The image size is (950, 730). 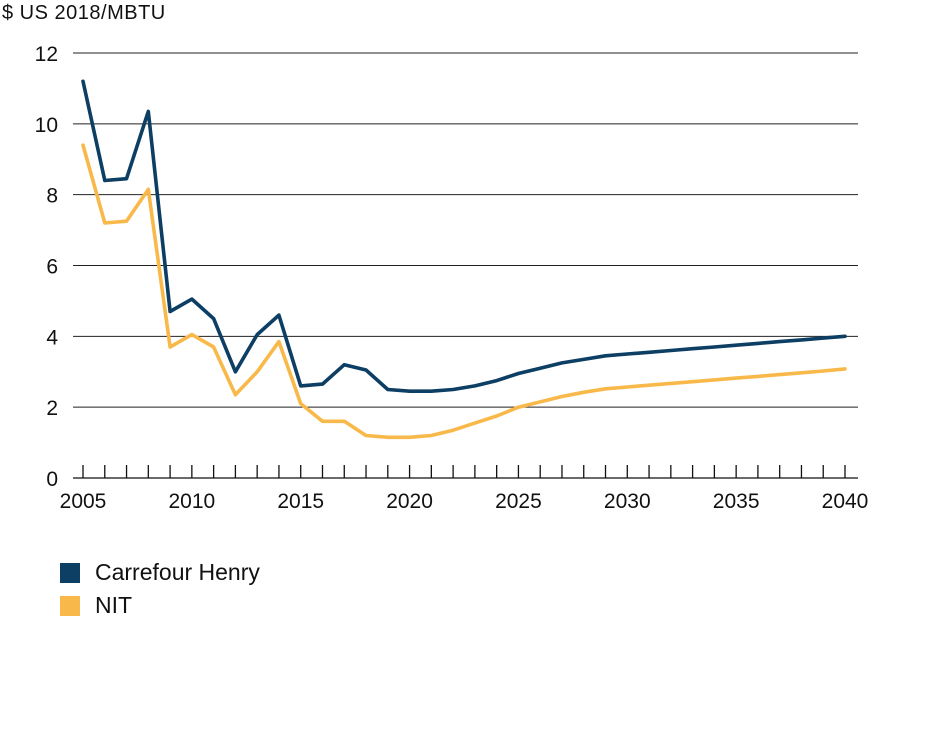 What do you see at coordinates (52, 479) in the screenshot?
I see `y-tick-label: 0` at bounding box center [52, 479].